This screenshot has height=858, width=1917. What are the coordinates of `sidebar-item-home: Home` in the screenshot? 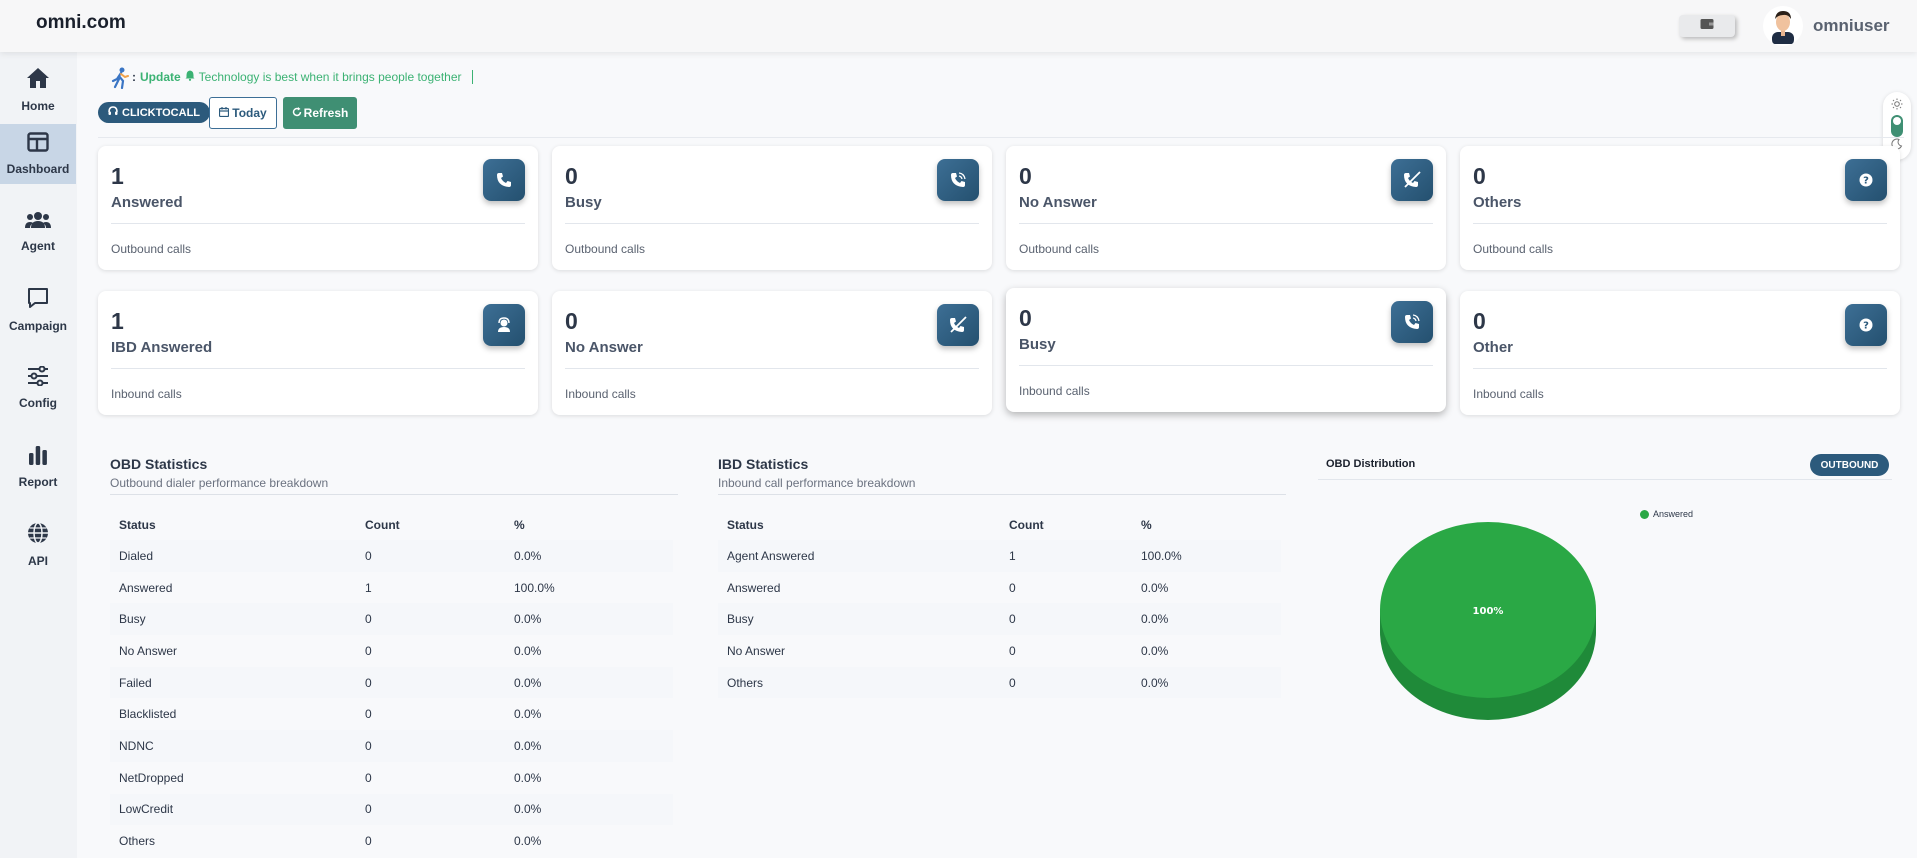 It's located at (38, 90).